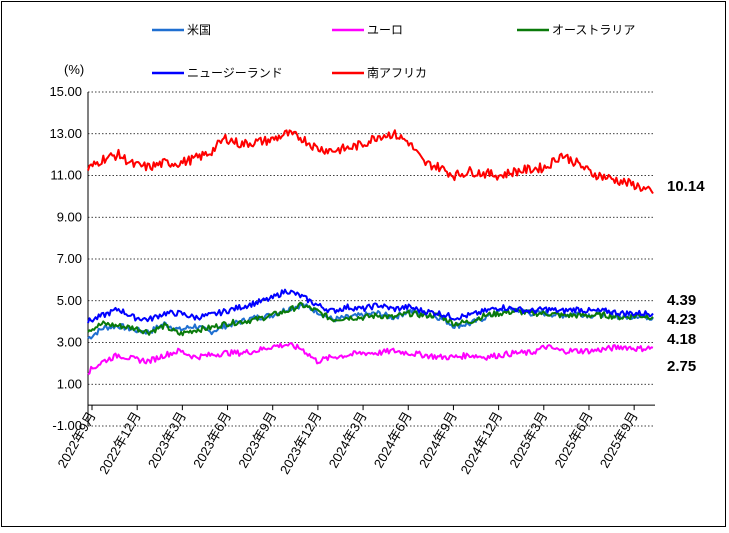 This screenshot has width=729, height=533. I want to click on end-value-label: 4.23, so click(681, 319).